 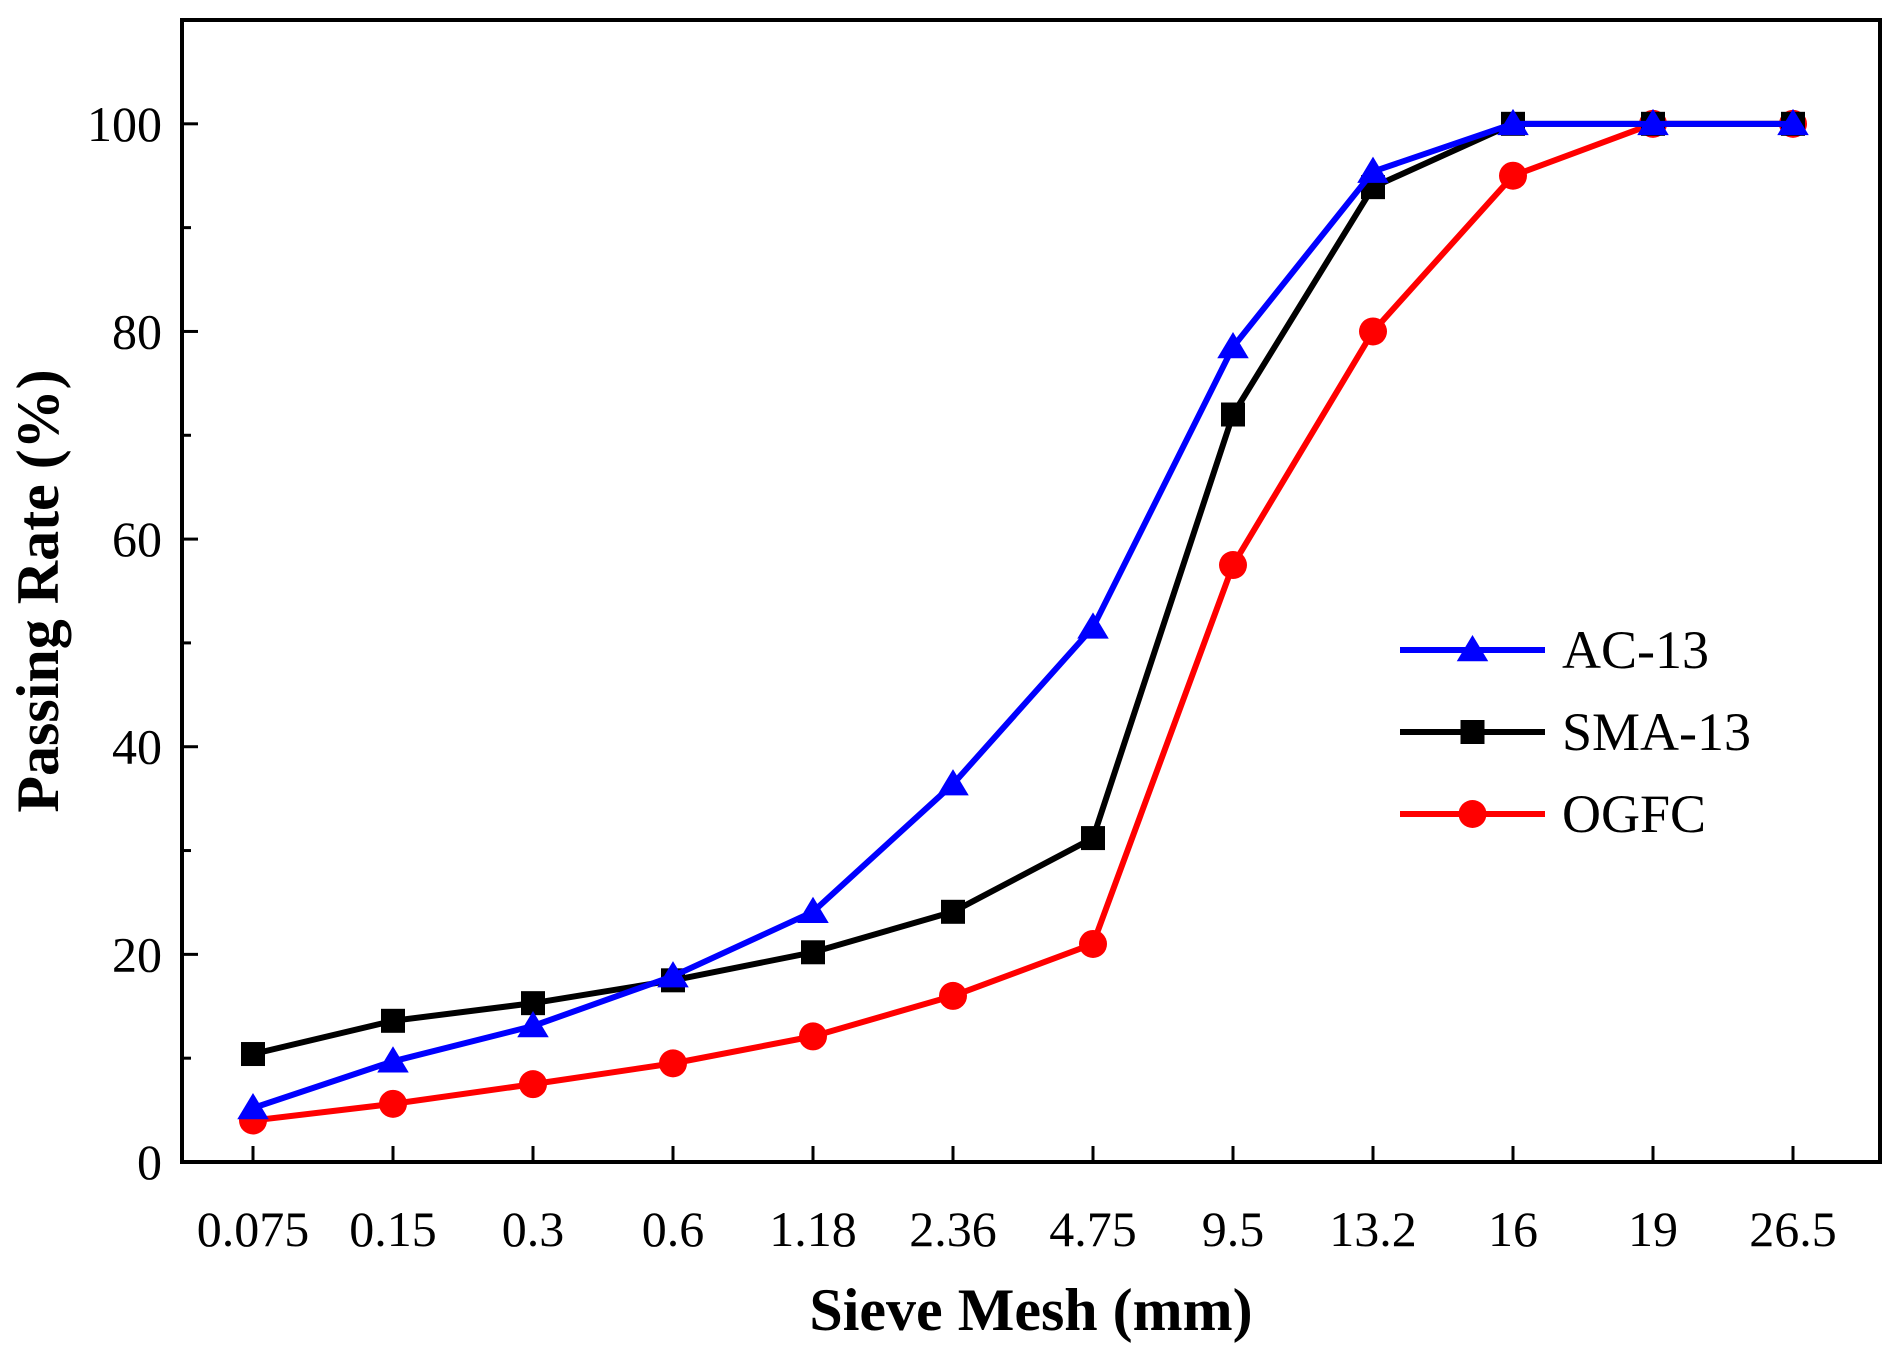 I want to click on legend-marker-ogfc, so click(x=1472, y=814).